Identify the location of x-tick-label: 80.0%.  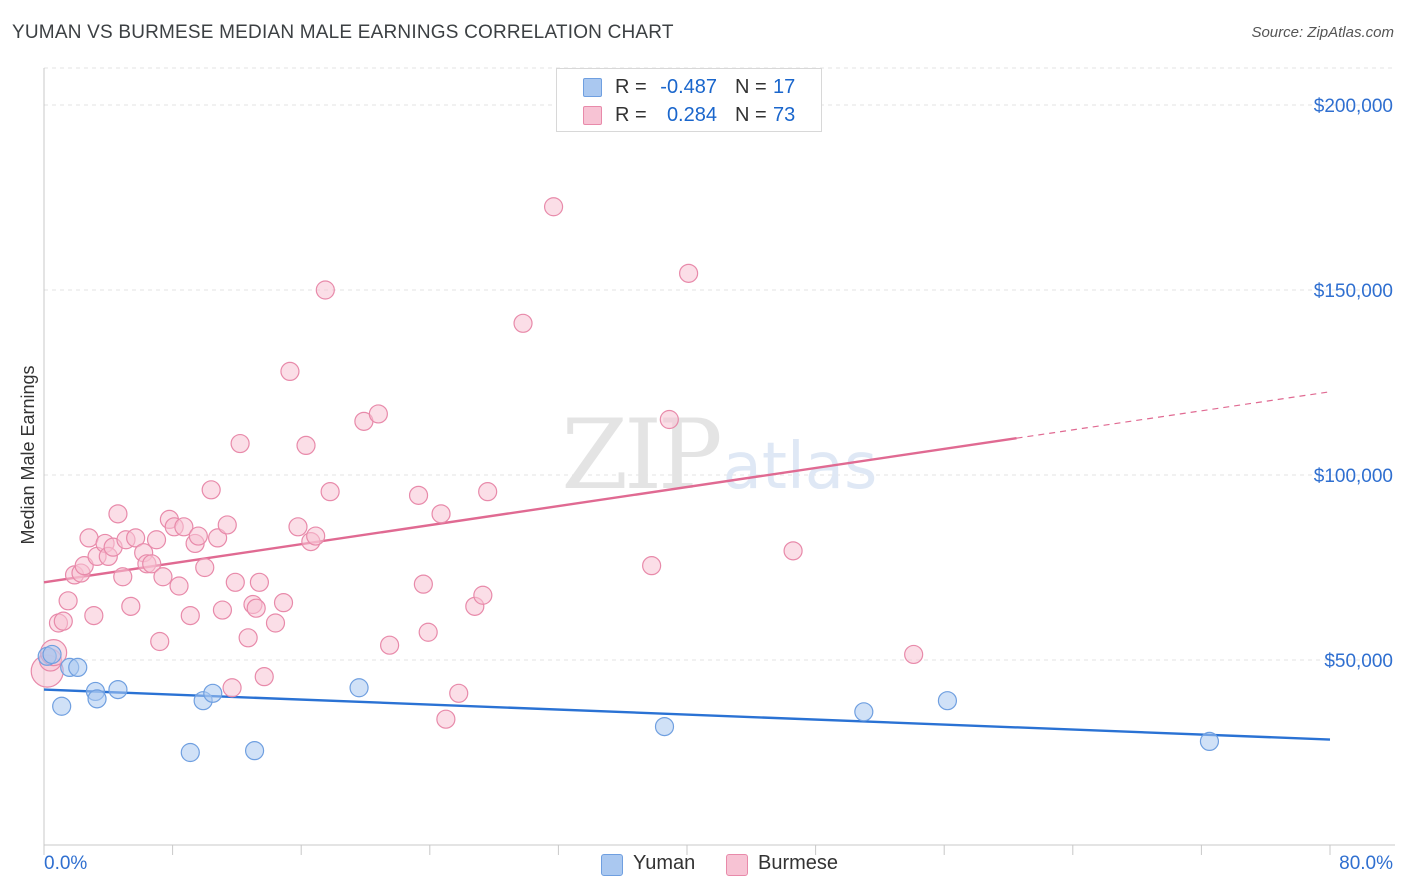
(1366, 863).